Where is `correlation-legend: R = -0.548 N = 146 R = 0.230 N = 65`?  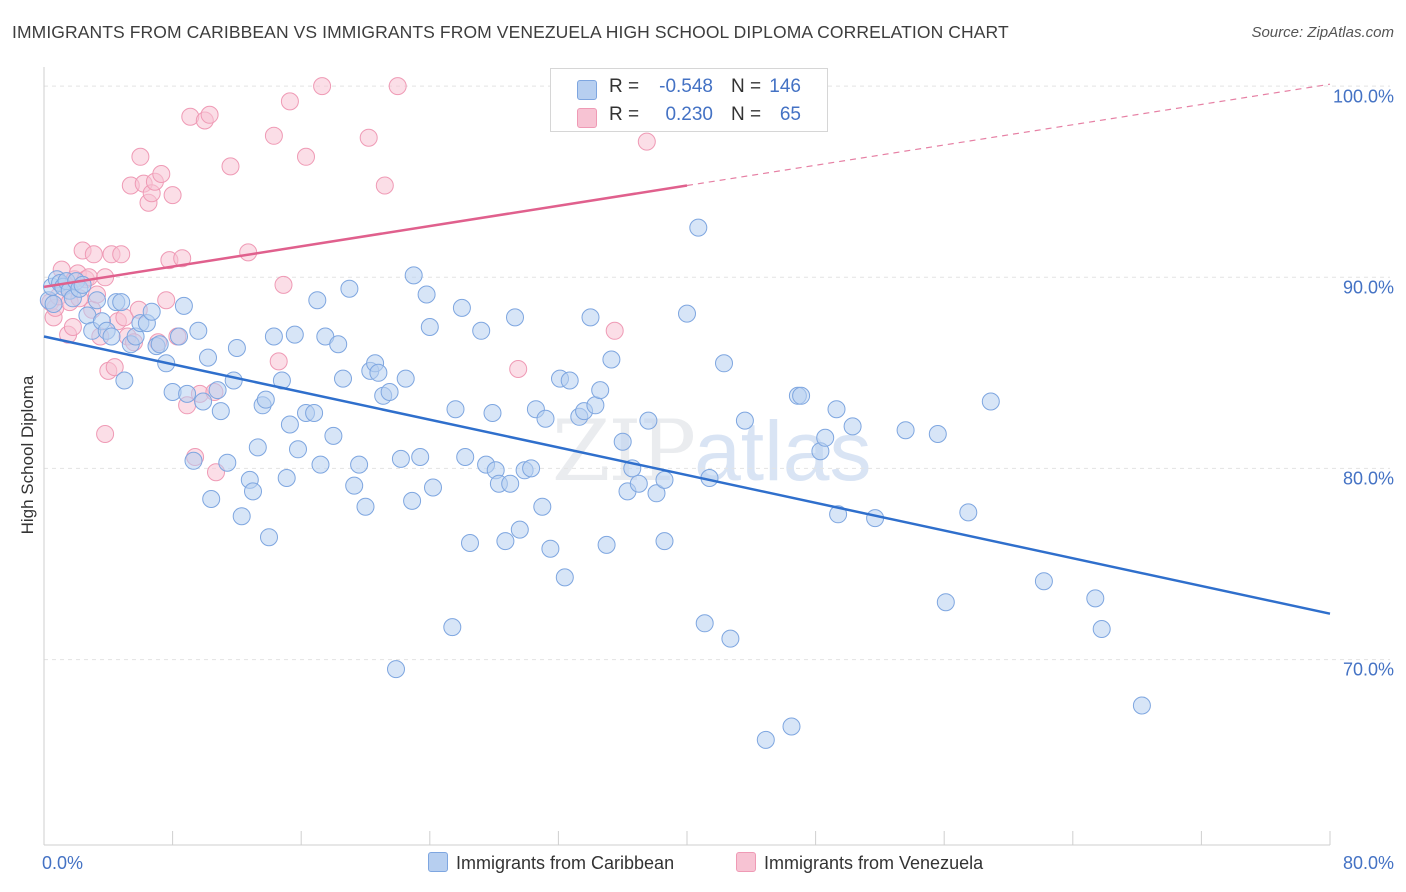
correlation-legend: R = -0.548 N = 146 R = 0.230 N = 65 is located at coordinates (689, 100).